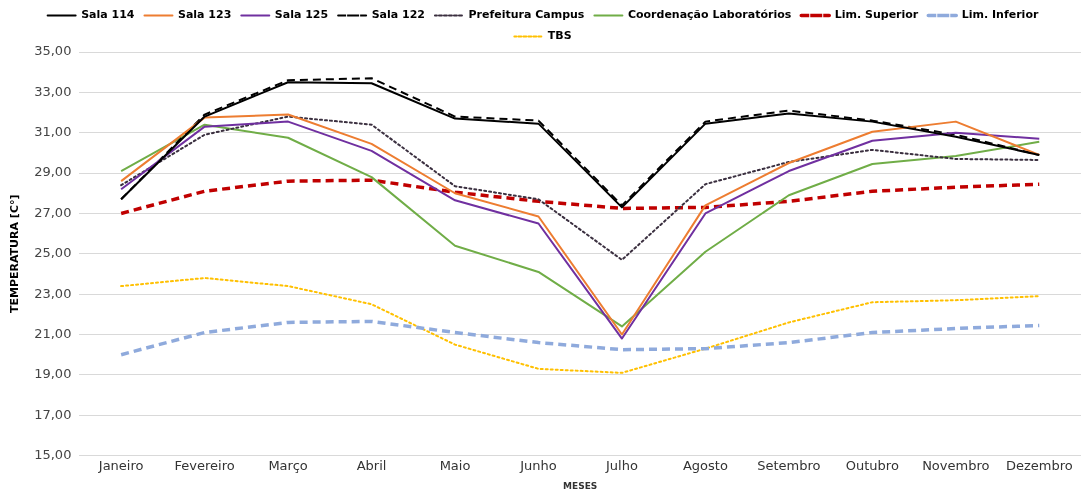 The image size is (1091, 496). I want to click on x-tick-label: Agosto, so click(705, 465).